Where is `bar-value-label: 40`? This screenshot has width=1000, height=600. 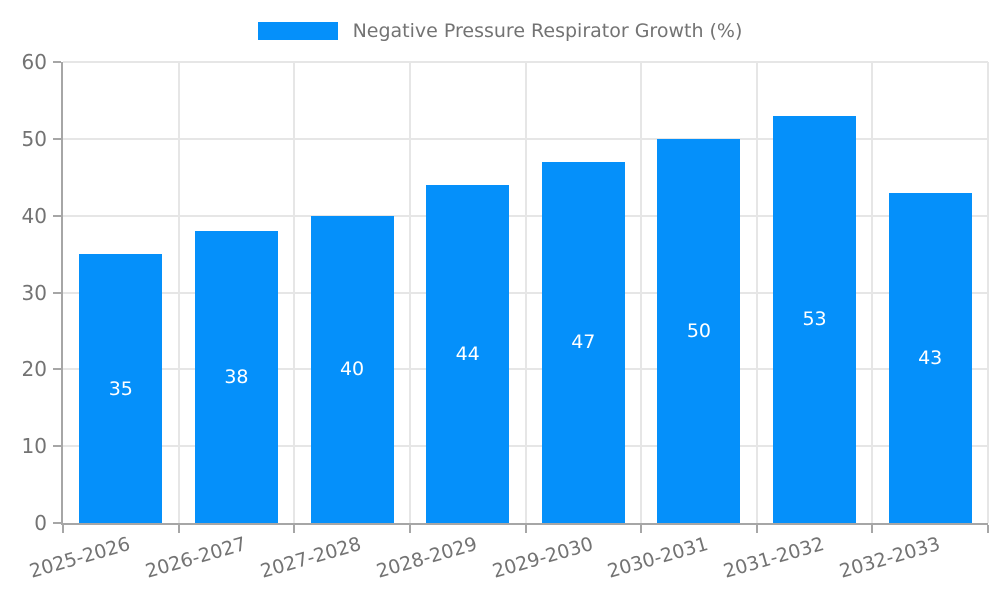 bar-value-label: 40 is located at coordinates (352, 369).